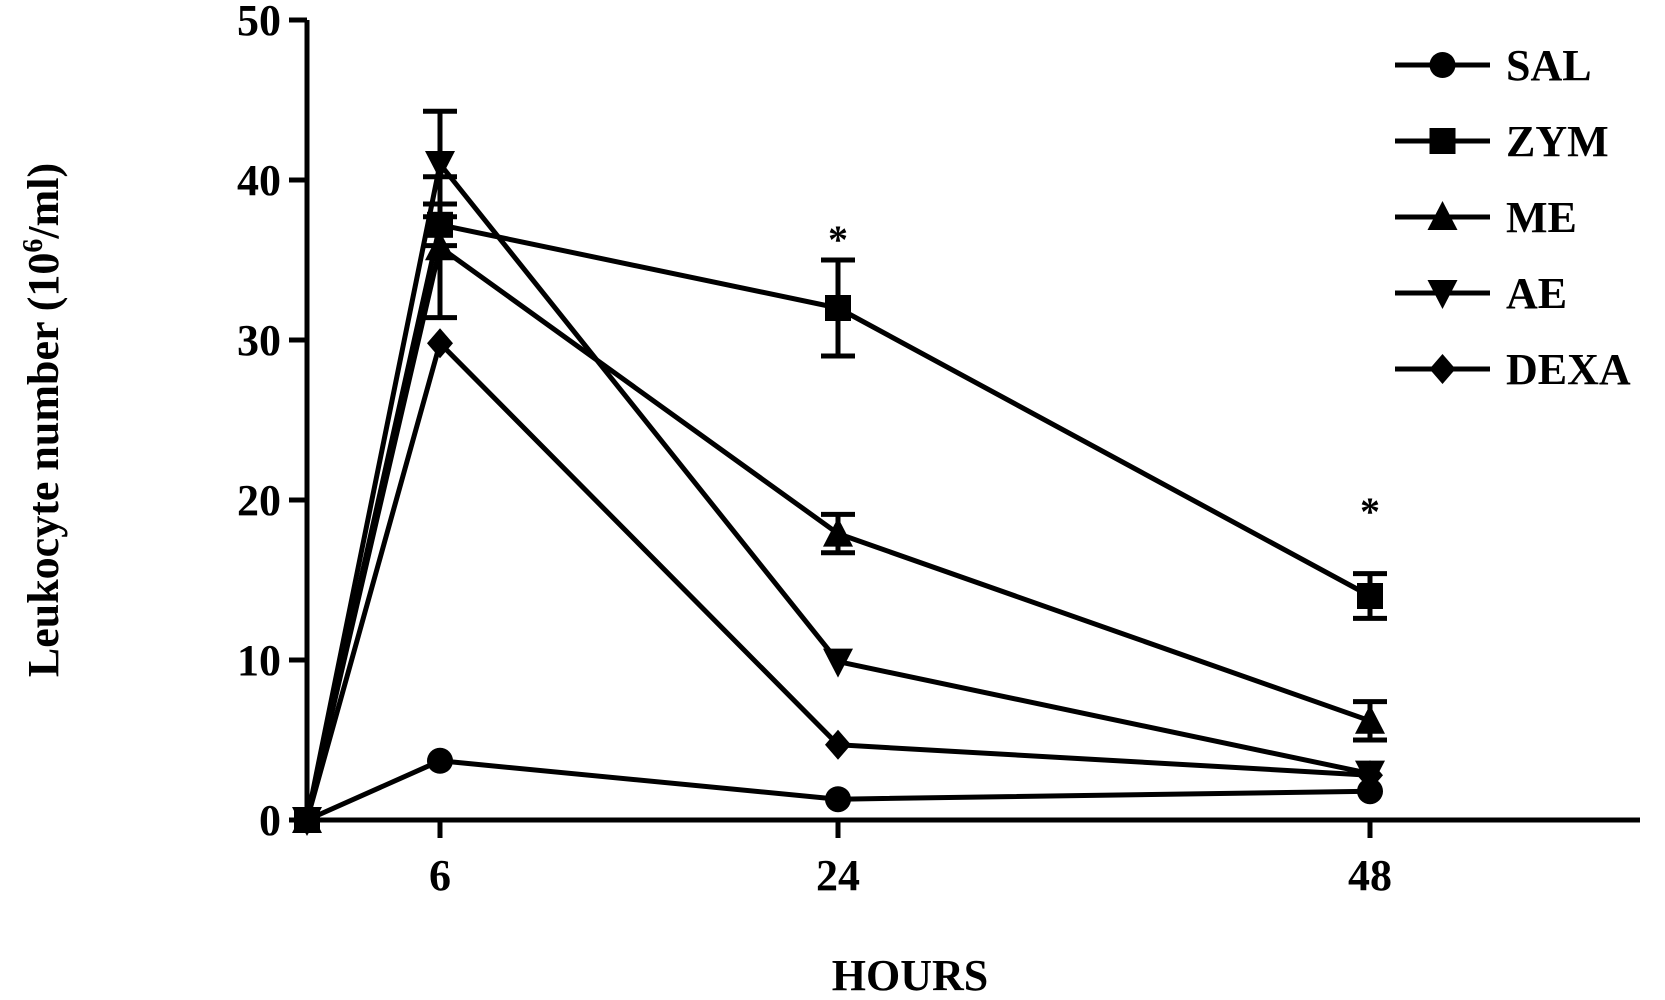 The height and width of the screenshot is (1000, 1665). Describe the element at coordinates (1541, 217) in the screenshot. I see `legend-label: ME` at that location.